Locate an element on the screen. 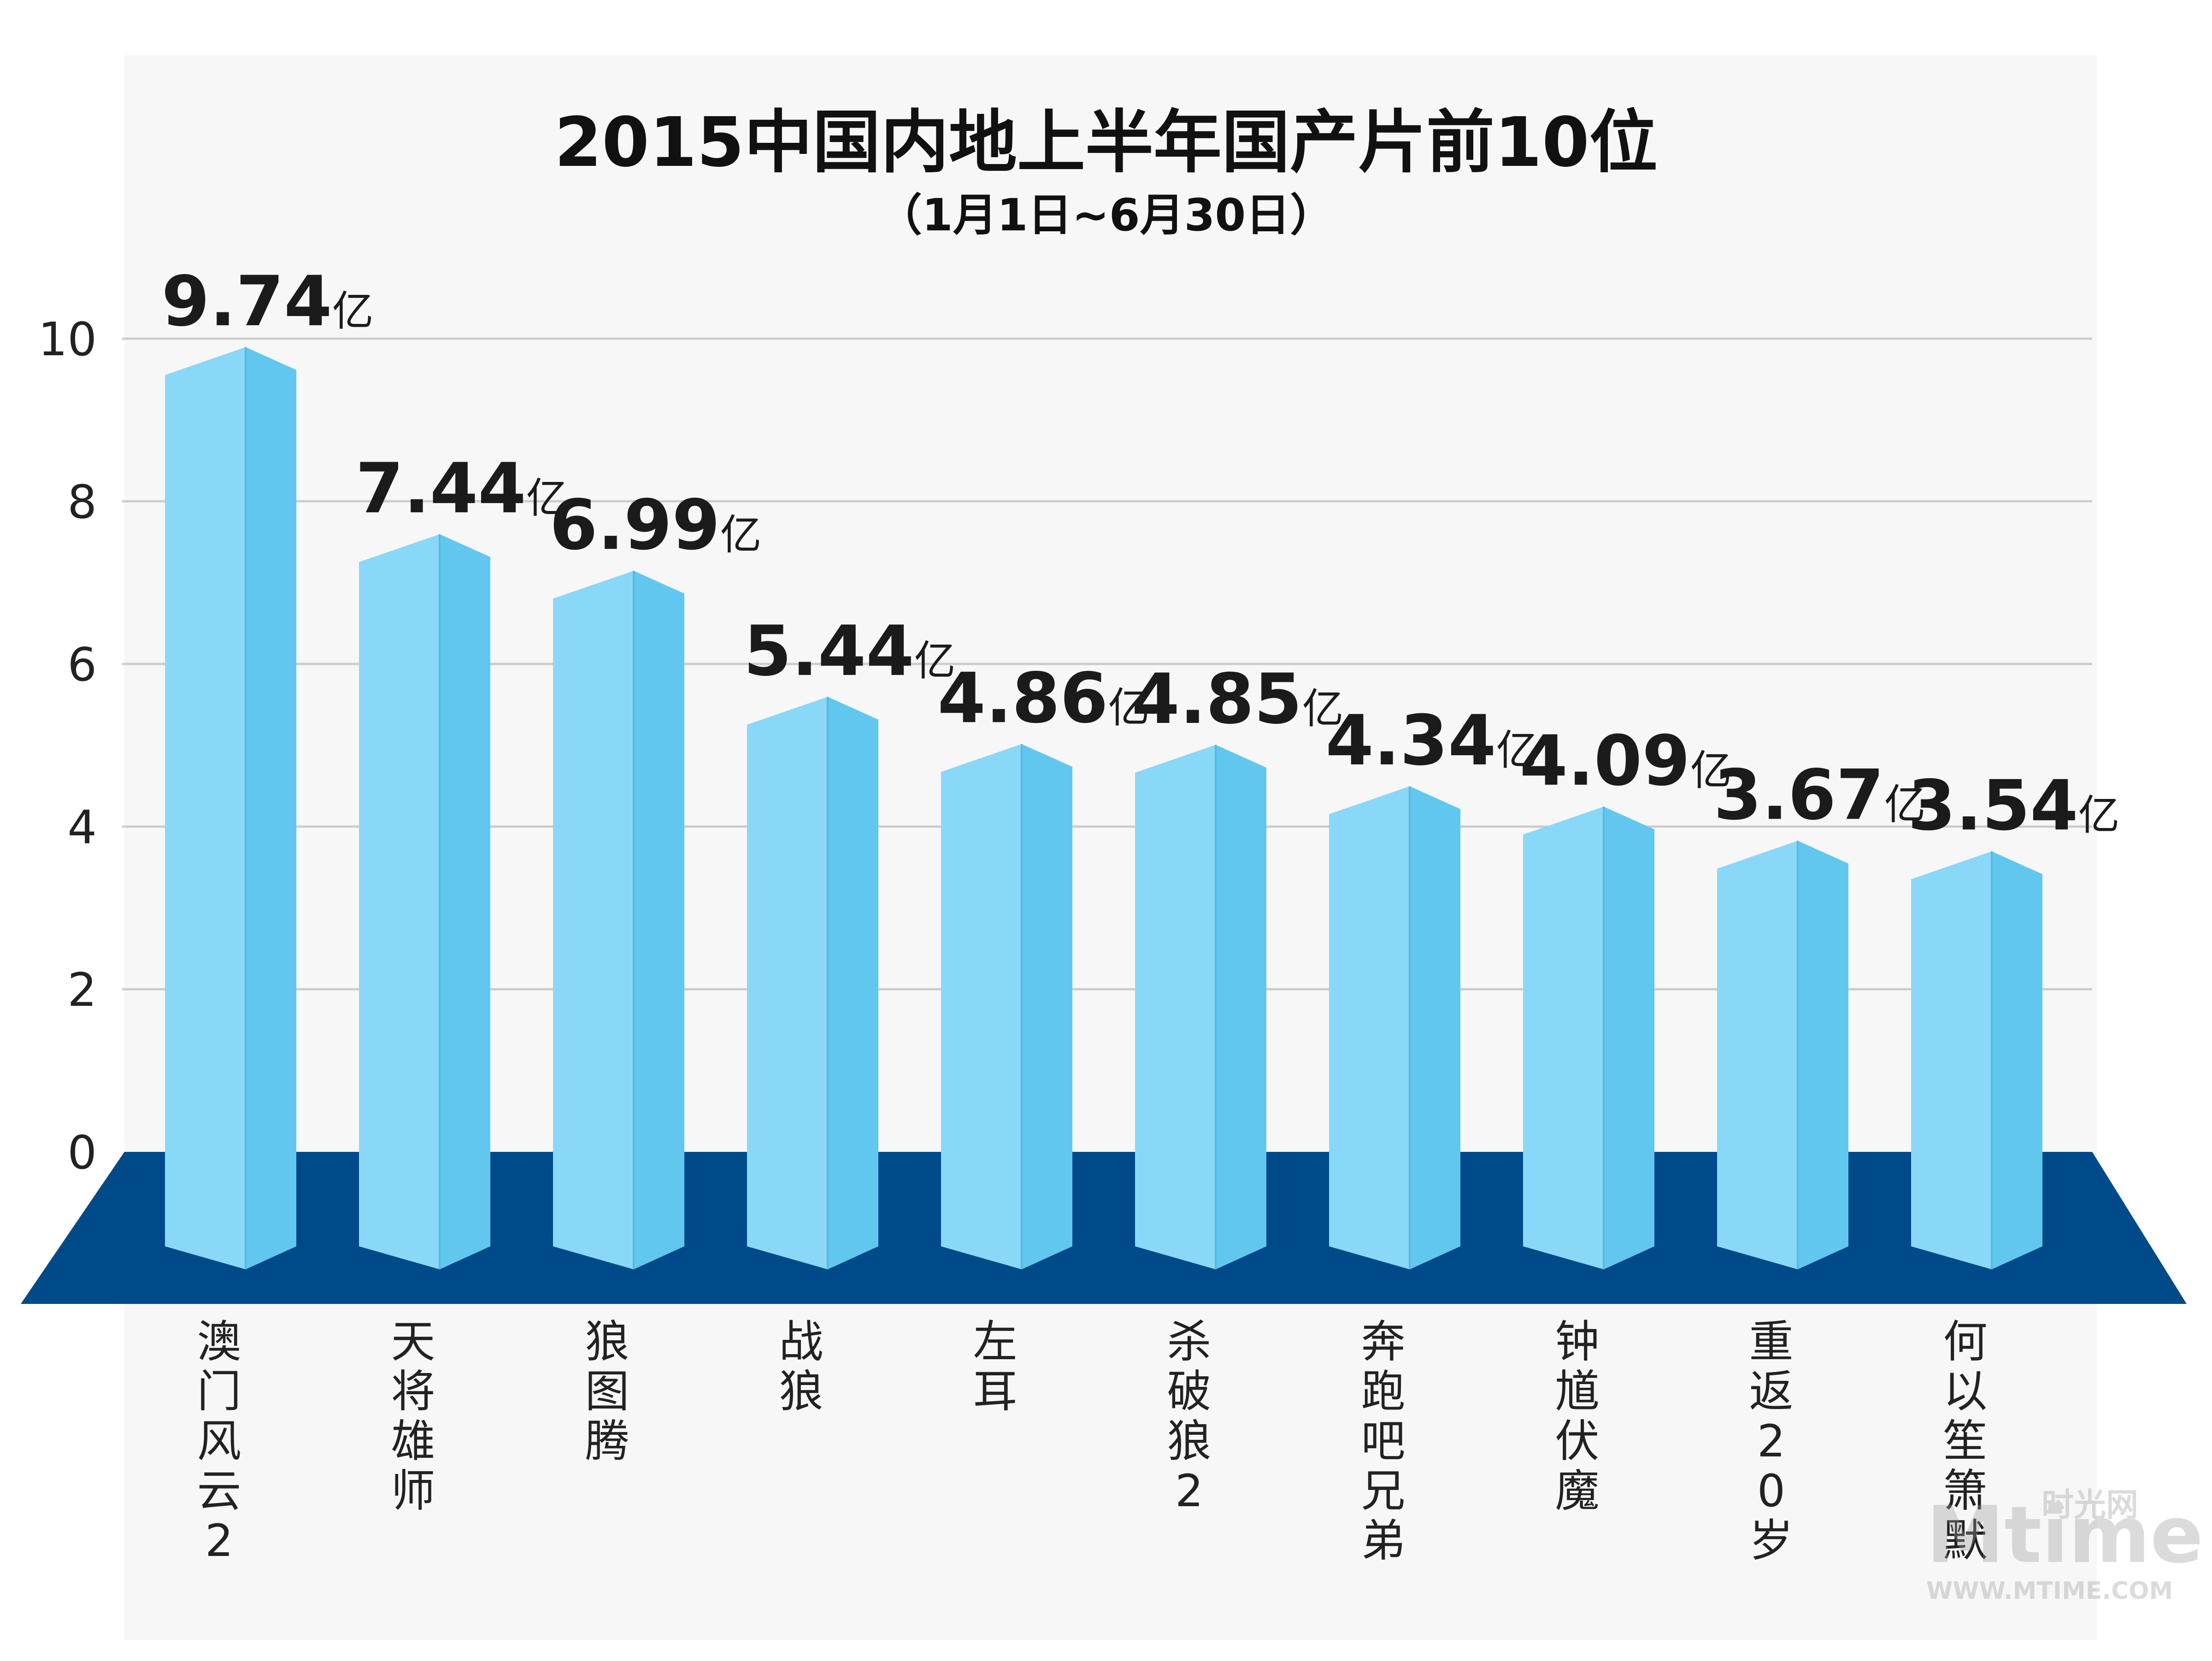  category-label: 重返 2 0 岁 is located at coordinates (1771, 1441).